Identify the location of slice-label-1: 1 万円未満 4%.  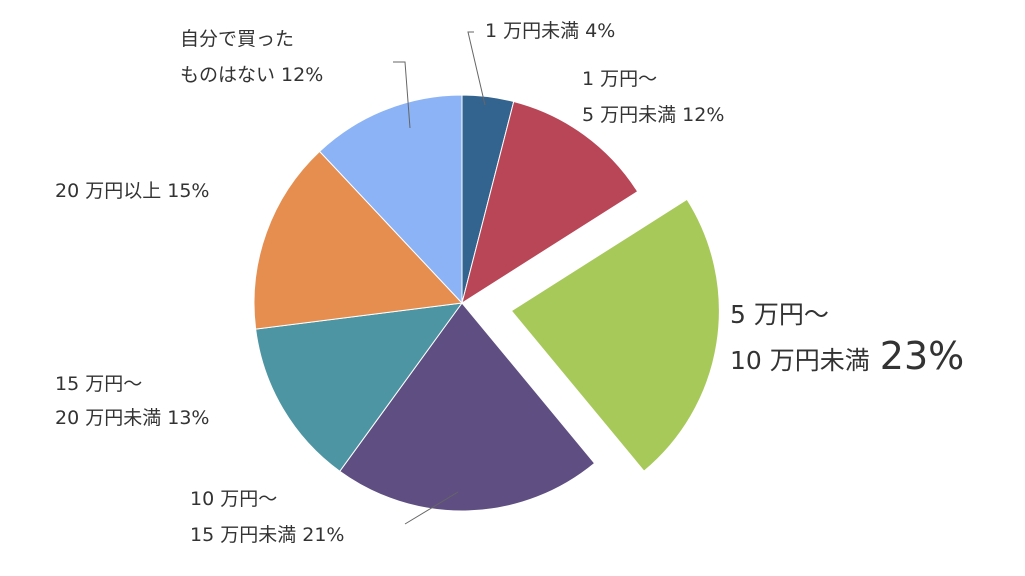
(550, 31).